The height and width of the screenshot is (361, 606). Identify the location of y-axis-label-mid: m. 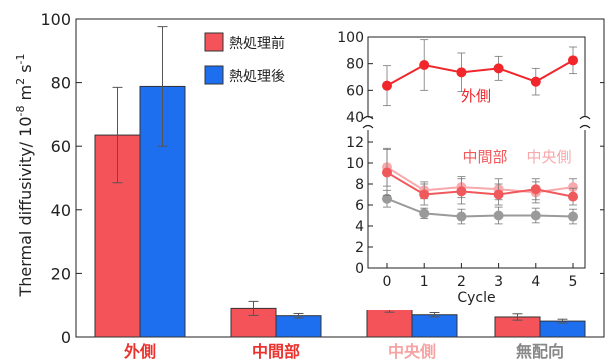
(25, 95).